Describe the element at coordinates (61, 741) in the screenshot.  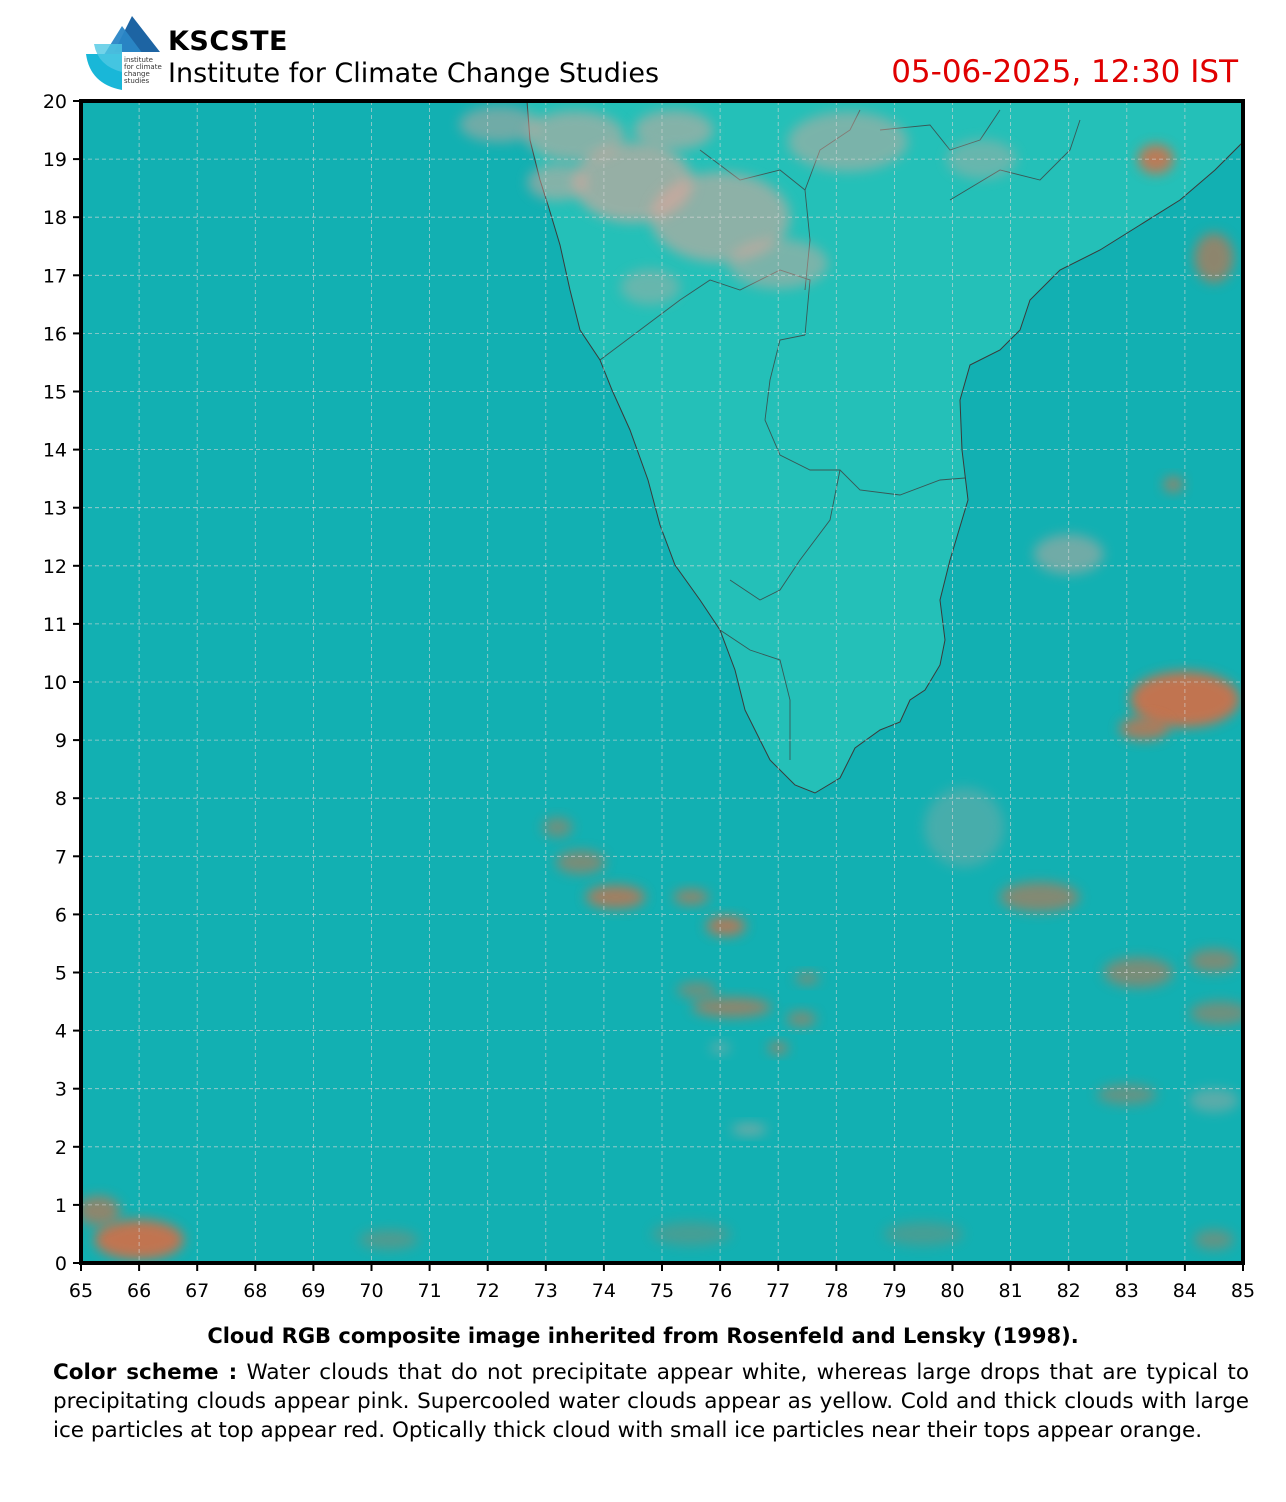
I see `y-tick-label: 9` at that location.